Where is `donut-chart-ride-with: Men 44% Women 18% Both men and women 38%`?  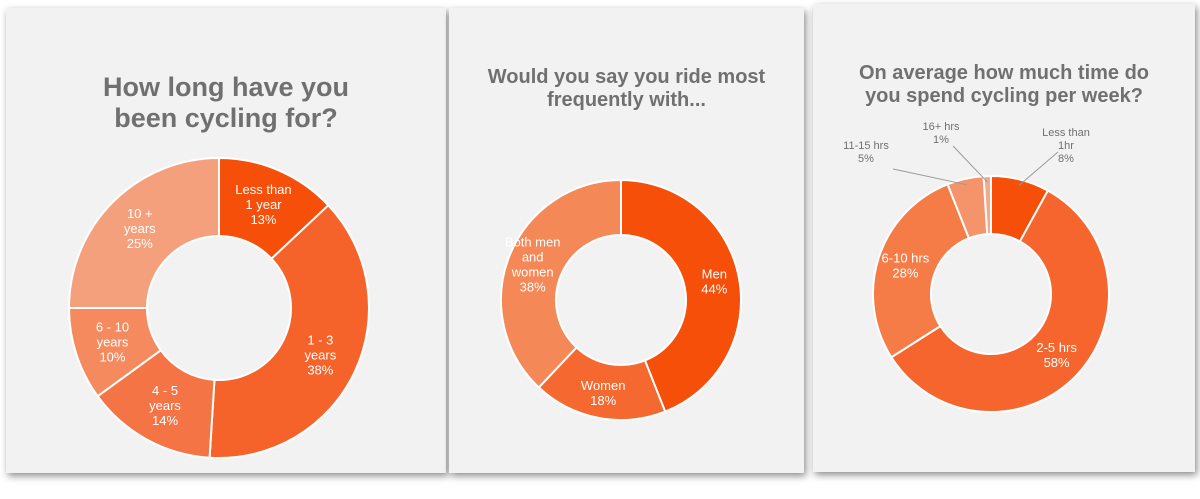
donut-chart-ride-with: Men 44% Women 18% Both men and women 38% is located at coordinates (621, 299).